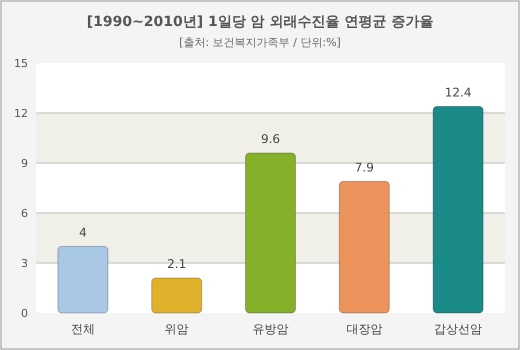  What do you see at coordinates (24, 213) in the screenshot?
I see `y-tick-label: 6` at bounding box center [24, 213].